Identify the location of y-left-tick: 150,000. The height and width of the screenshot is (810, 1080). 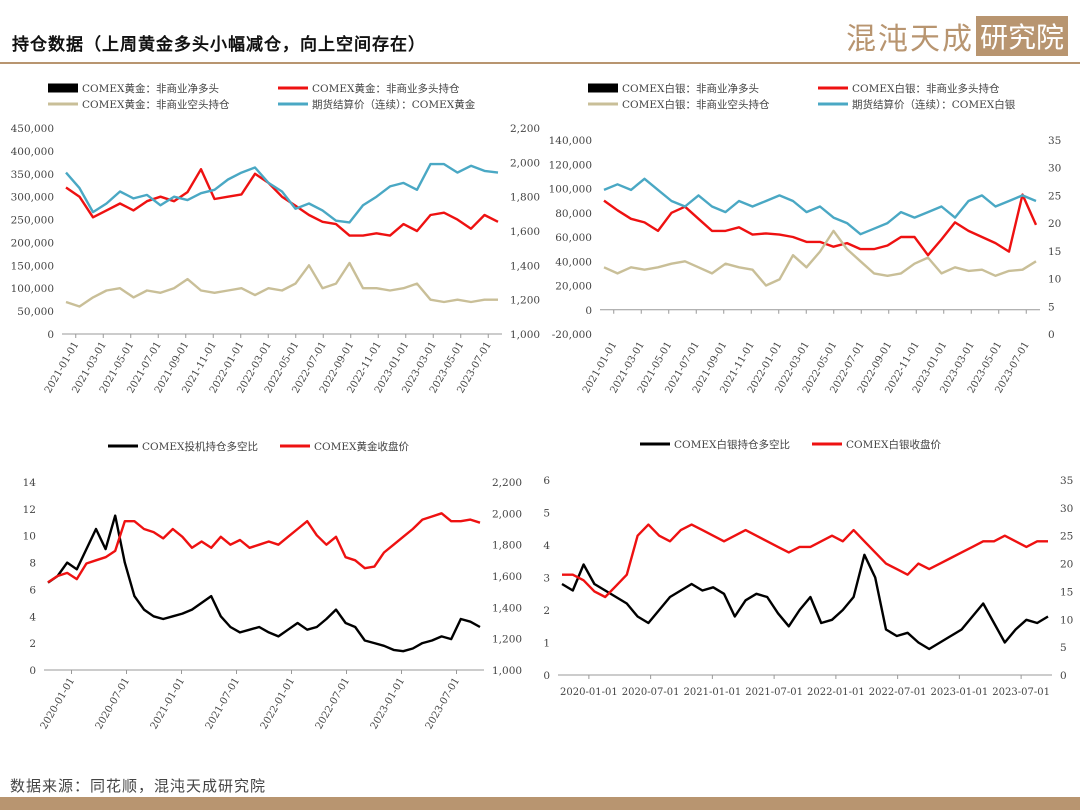
(32, 266).